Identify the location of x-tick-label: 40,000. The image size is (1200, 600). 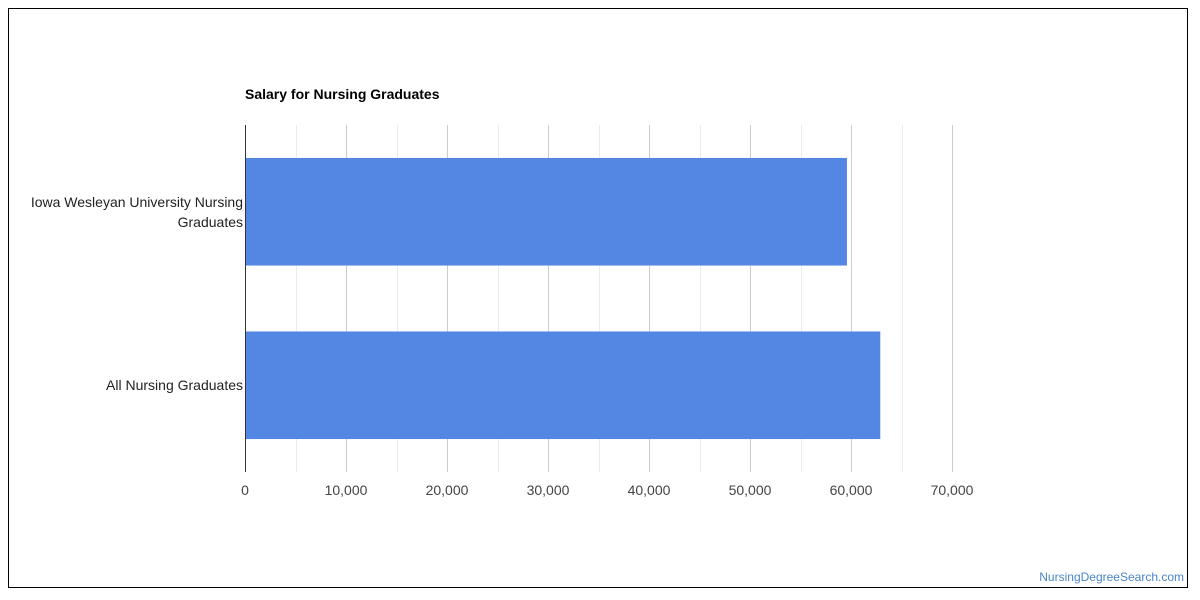
(649, 490).